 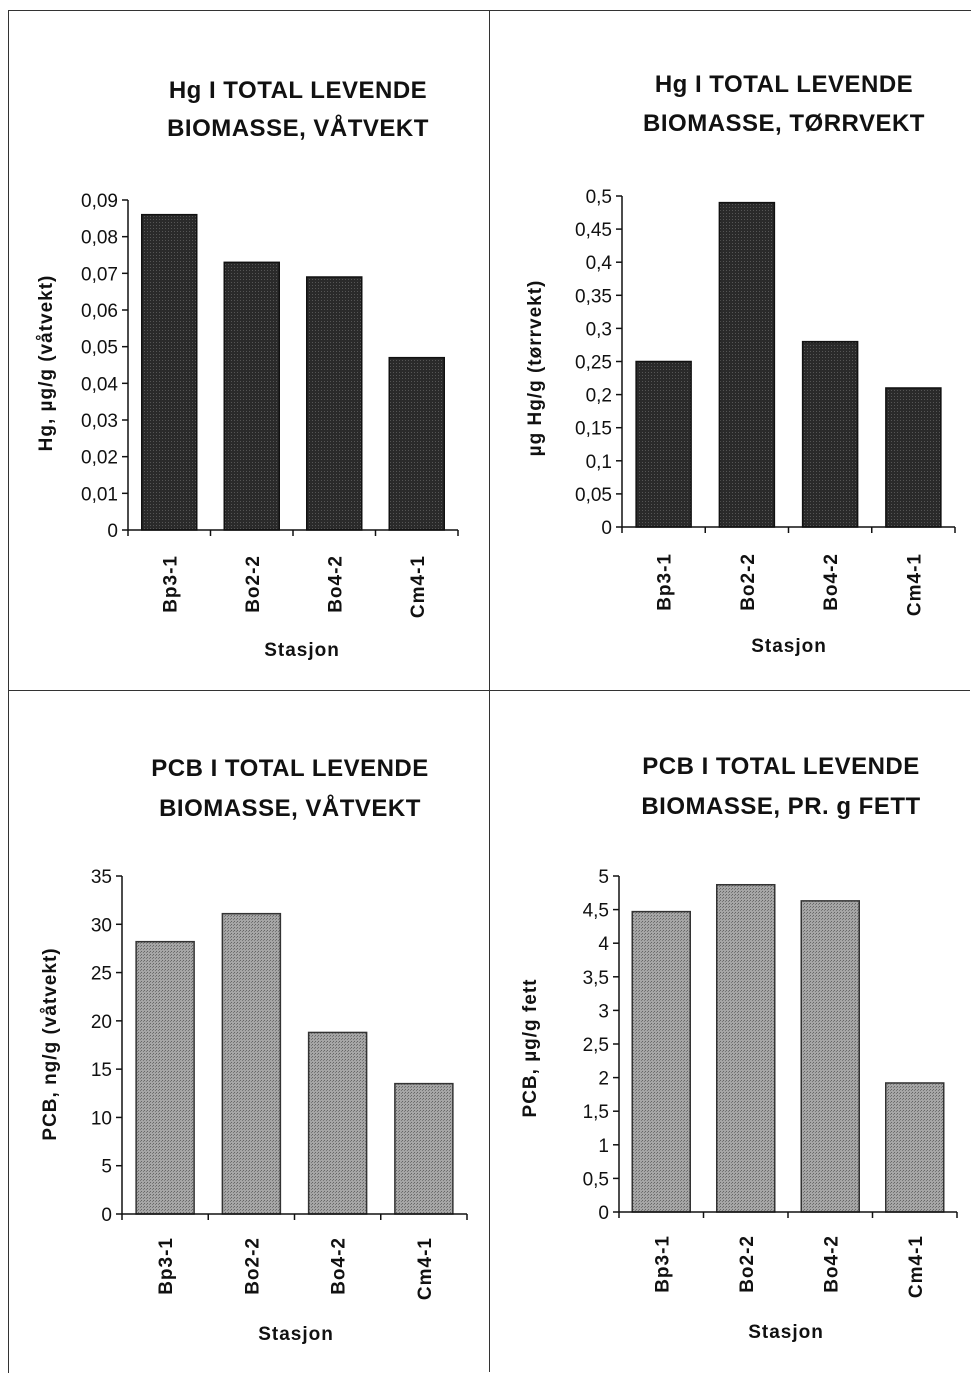 What do you see at coordinates (596, 978) in the screenshot?
I see `y-tick-label: 3,5` at bounding box center [596, 978].